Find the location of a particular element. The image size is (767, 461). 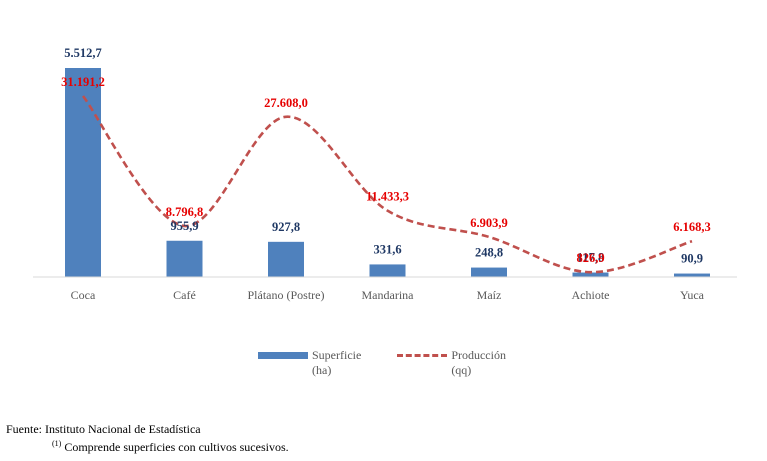

legend-swatch-line is located at coordinates (422, 355).